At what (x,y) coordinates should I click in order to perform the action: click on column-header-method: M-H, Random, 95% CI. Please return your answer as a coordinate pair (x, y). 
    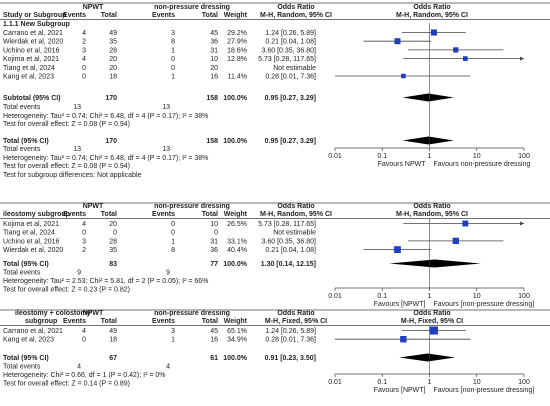
    Looking at the image, I should click on (296, 214).